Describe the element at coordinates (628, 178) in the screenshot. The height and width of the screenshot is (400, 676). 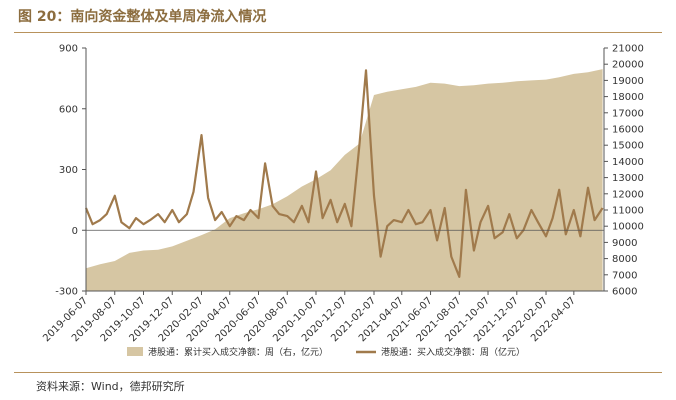
I see `right-tick-label: 13000` at that location.